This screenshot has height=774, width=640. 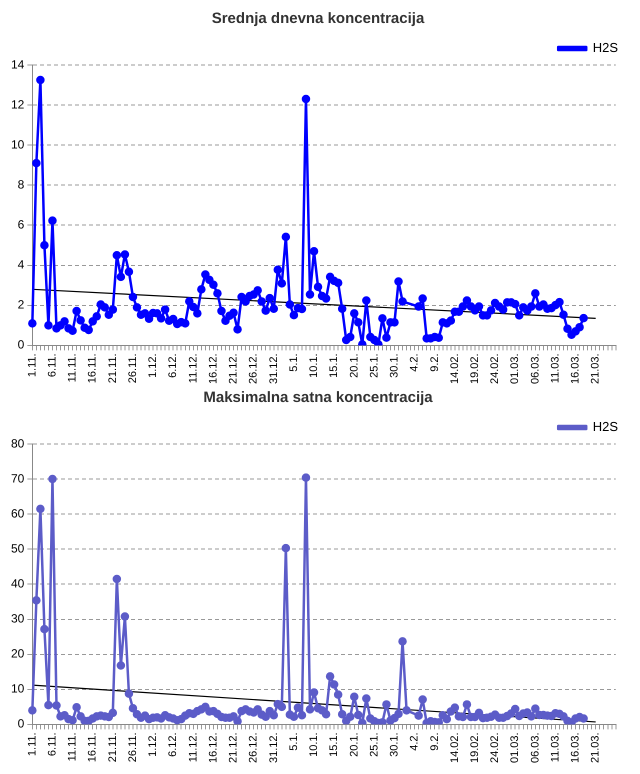 What do you see at coordinates (17, 548) in the screenshot?
I see `y-tick-label: 50` at bounding box center [17, 548].